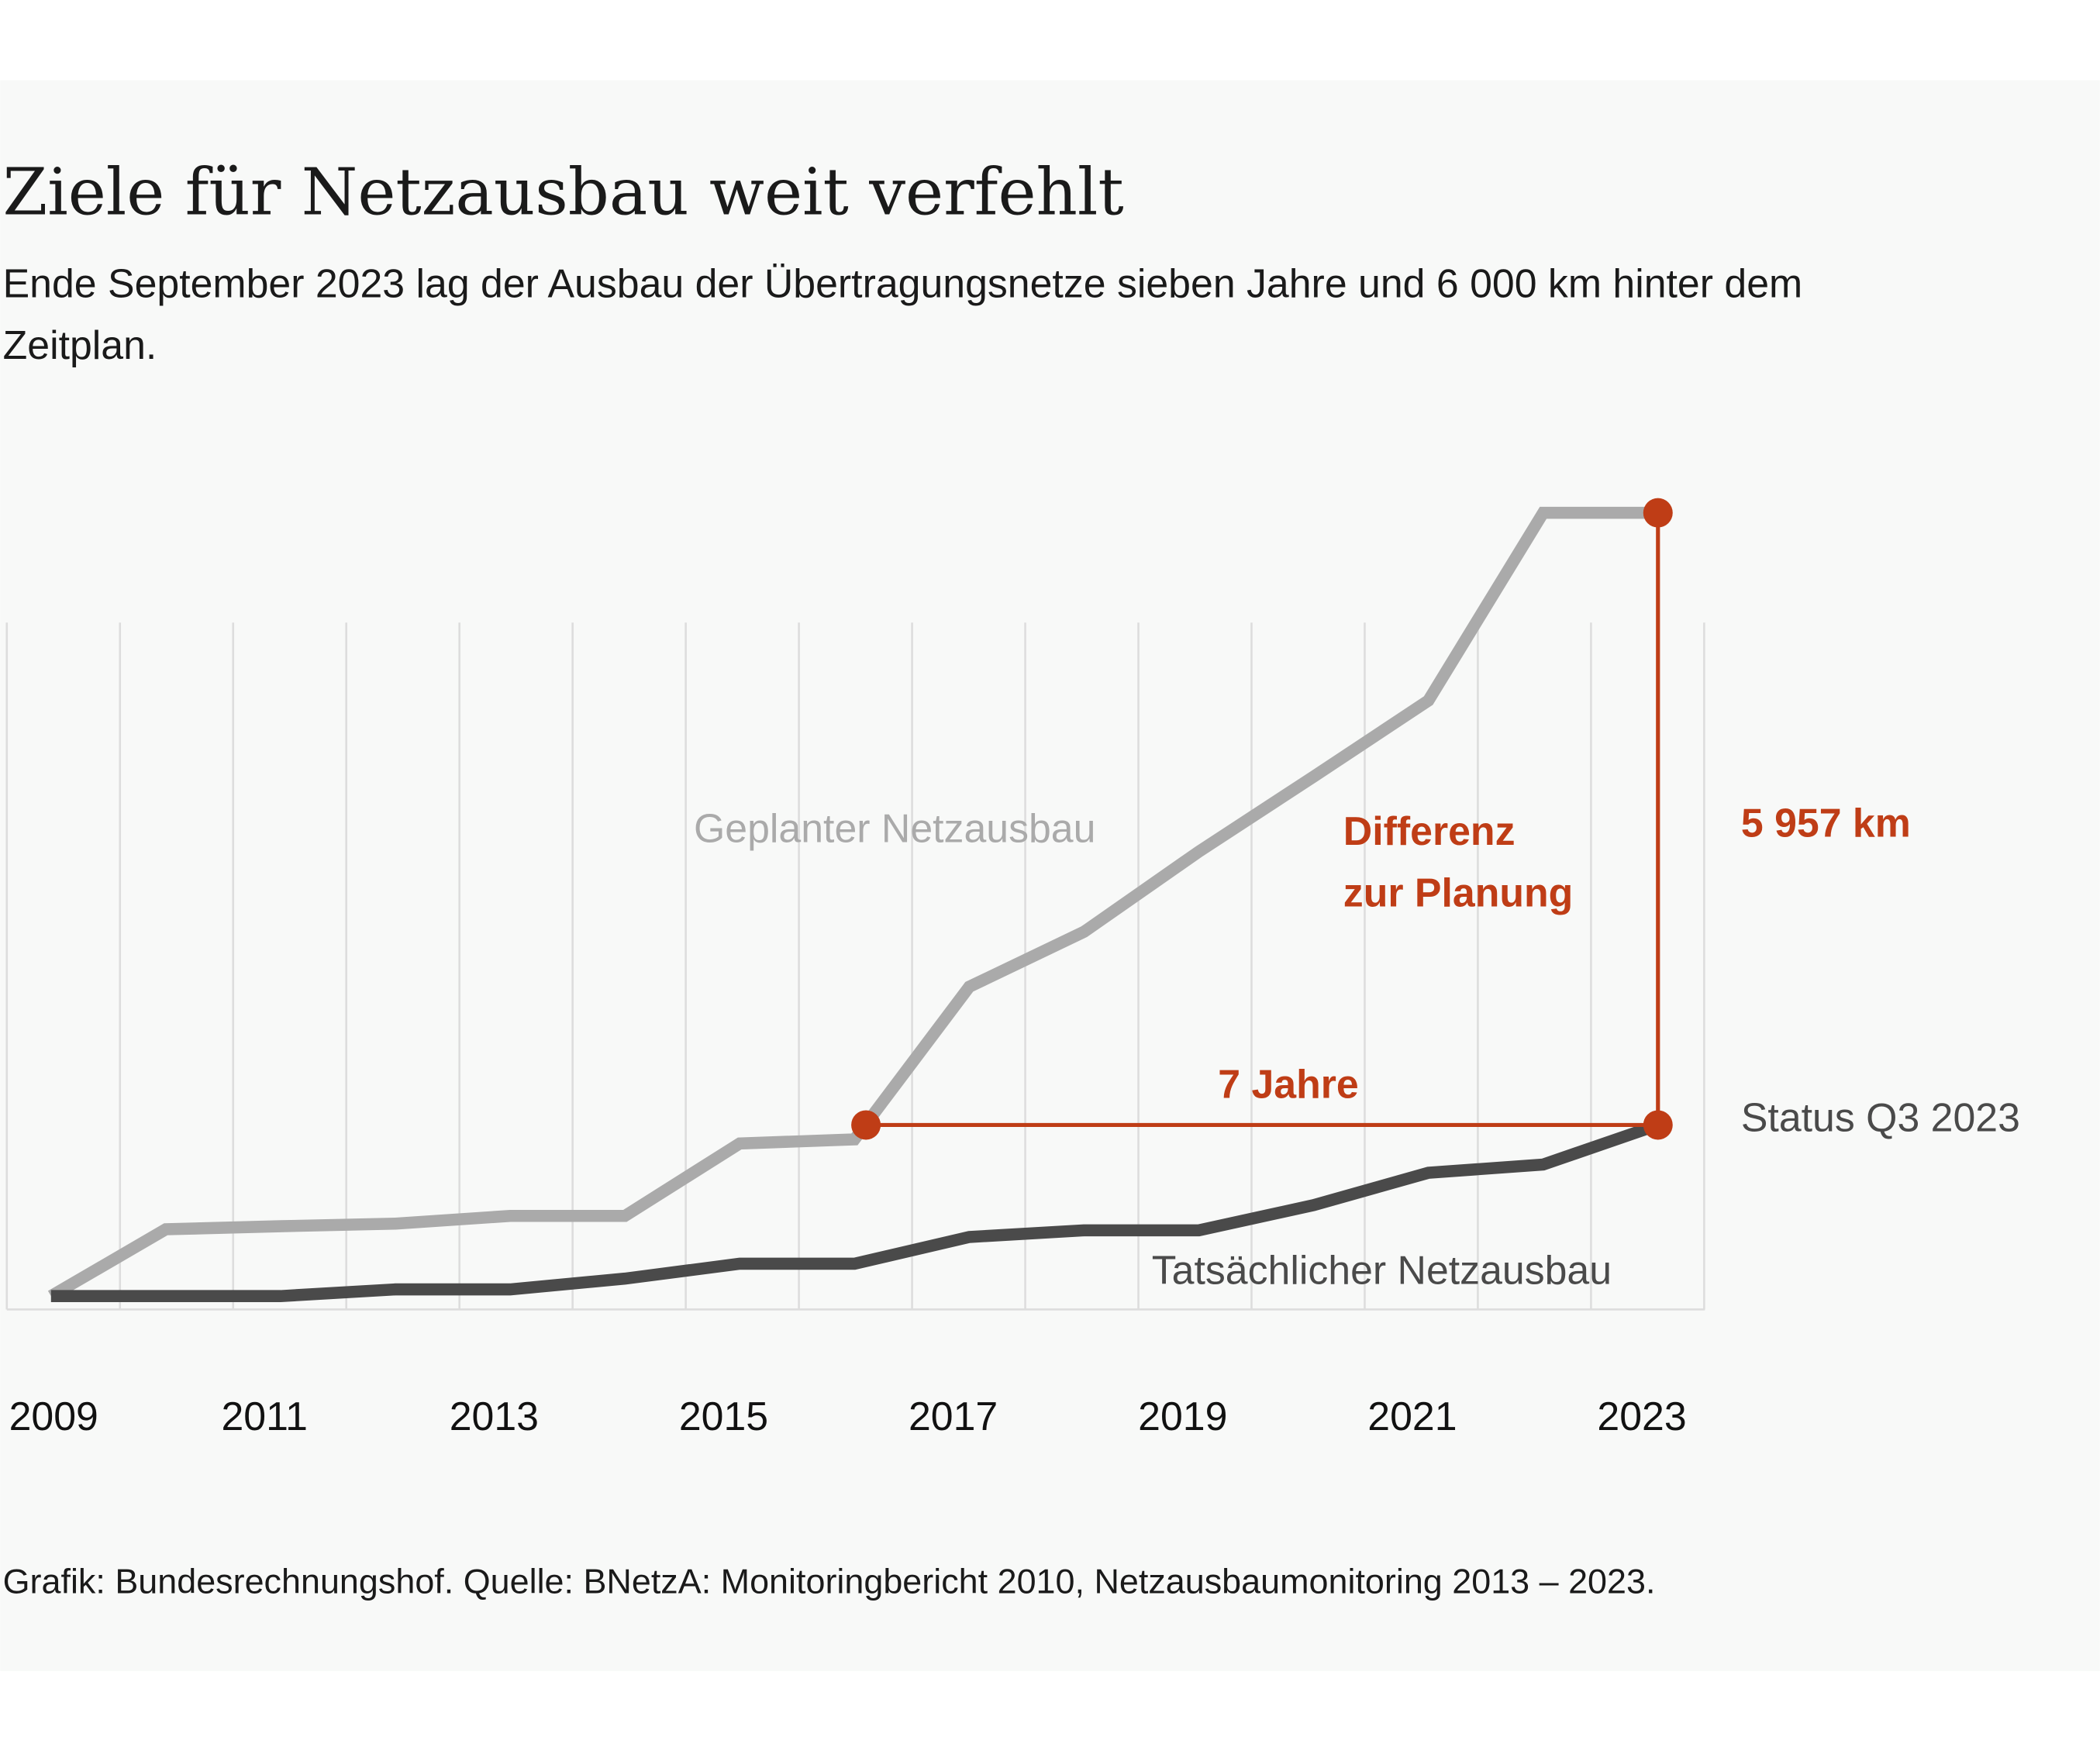 The width and height of the screenshot is (2100, 1754). What do you see at coordinates (1458, 892) in the screenshot?
I see `diff-label-line-2: zur Planung` at bounding box center [1458, 892].